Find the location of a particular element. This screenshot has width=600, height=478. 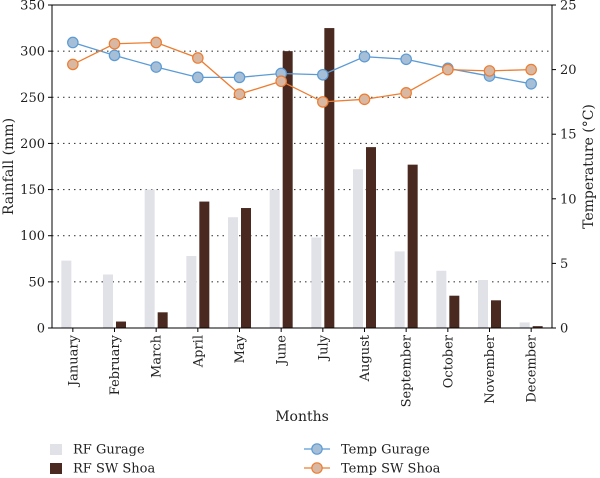

left-y-axis: 0 50 100 150 200 250 300 350 is located at coordinates (36, 168).